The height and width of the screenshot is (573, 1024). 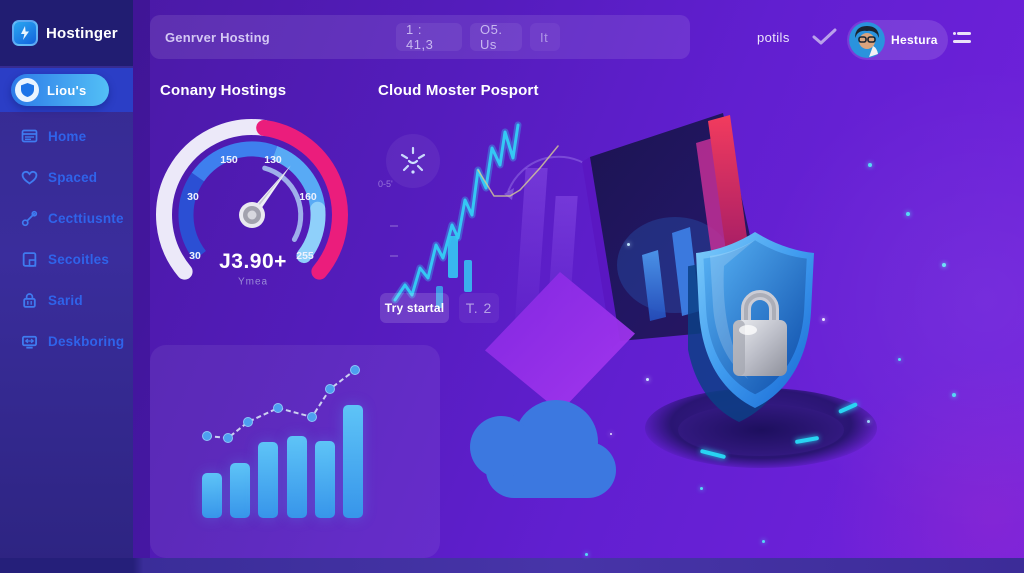 I want to click on bar-chart, so click(x=295, y=451).